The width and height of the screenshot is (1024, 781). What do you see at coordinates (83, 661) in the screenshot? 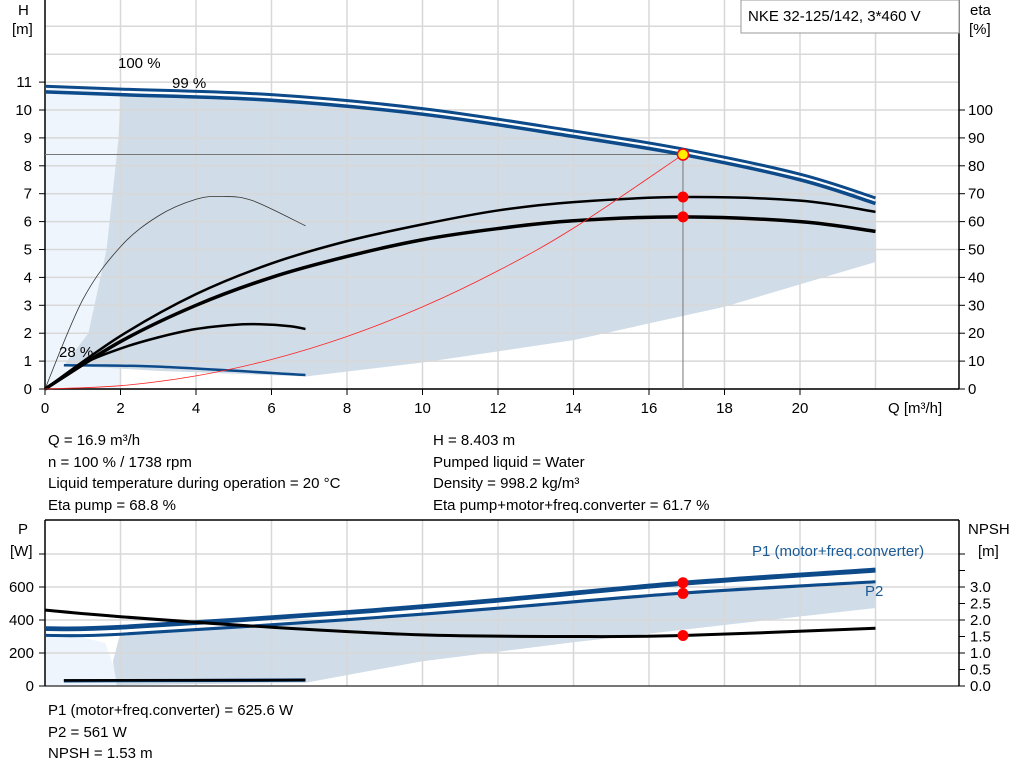
I see `power-range-light-area` at bounding box center [83, 661].